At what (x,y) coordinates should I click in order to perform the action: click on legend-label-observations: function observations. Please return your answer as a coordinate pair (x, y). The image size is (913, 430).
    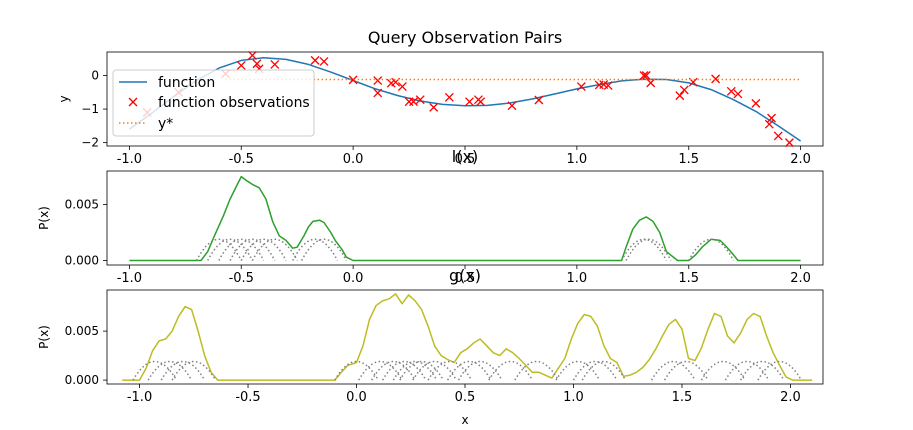
    Looking at the image, I should click on (234, 103).